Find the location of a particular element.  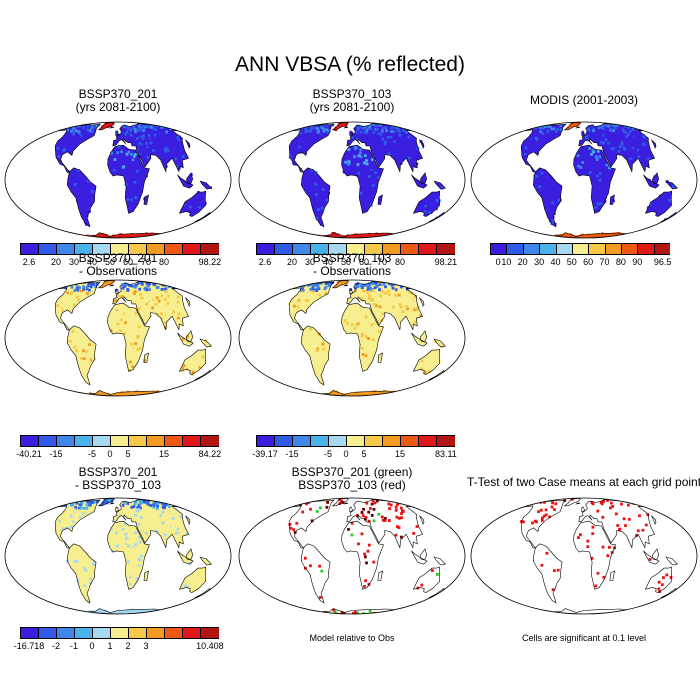

colorbar-tick-label: -1 is located at coordinates (74, 646).